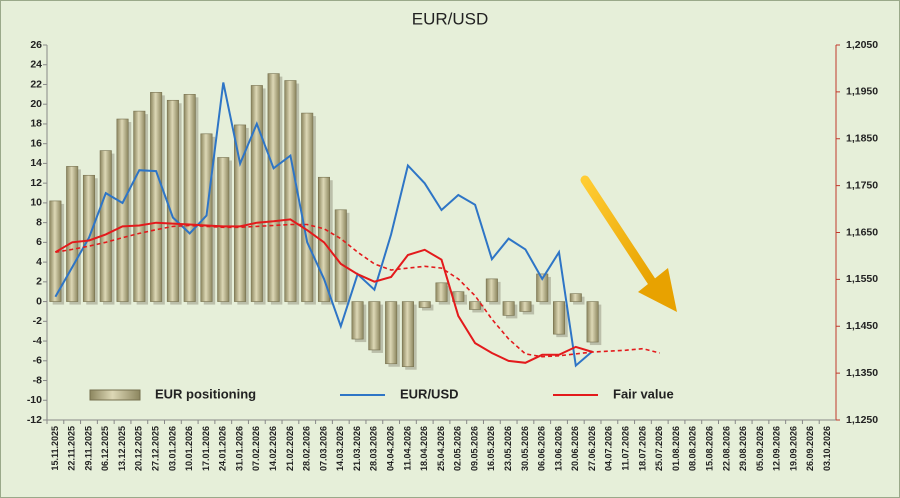 Image resolution: width=900 pixels, height=498 pixels. What do you see at coordinates (793, 448) in the screenshot?
I see `x-tick-label: 19.09.2026` at bounding box center [793, 448].